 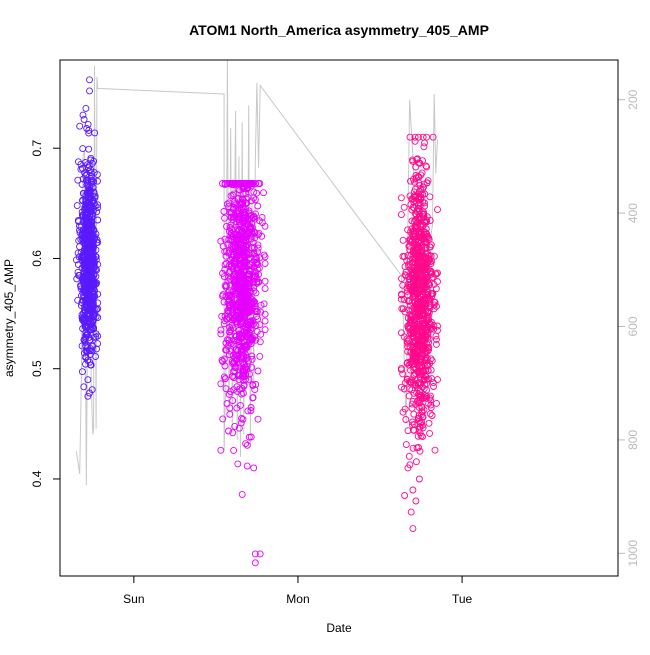 I want to click on y-tick-label: 0.7, so click(x=37, y=148).